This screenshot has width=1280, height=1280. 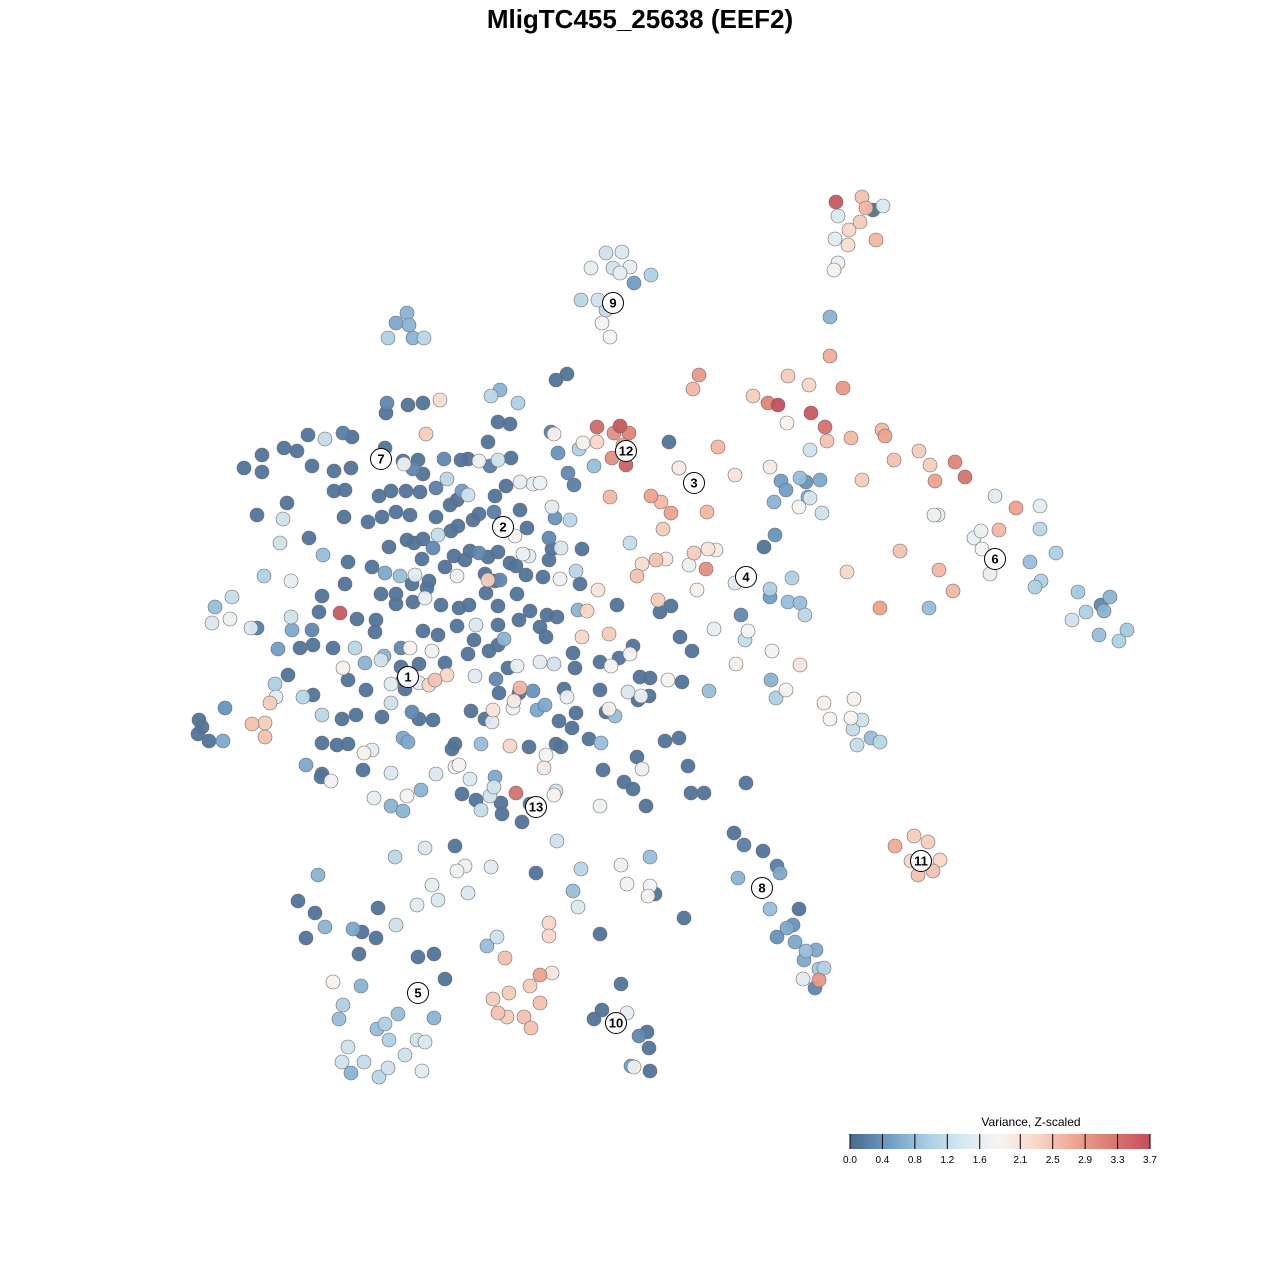 What do you see at coordinates (947, 1160) in the screenshot?
I see `legend-tick-label: 1.2` at bounding box center [947, 1160].